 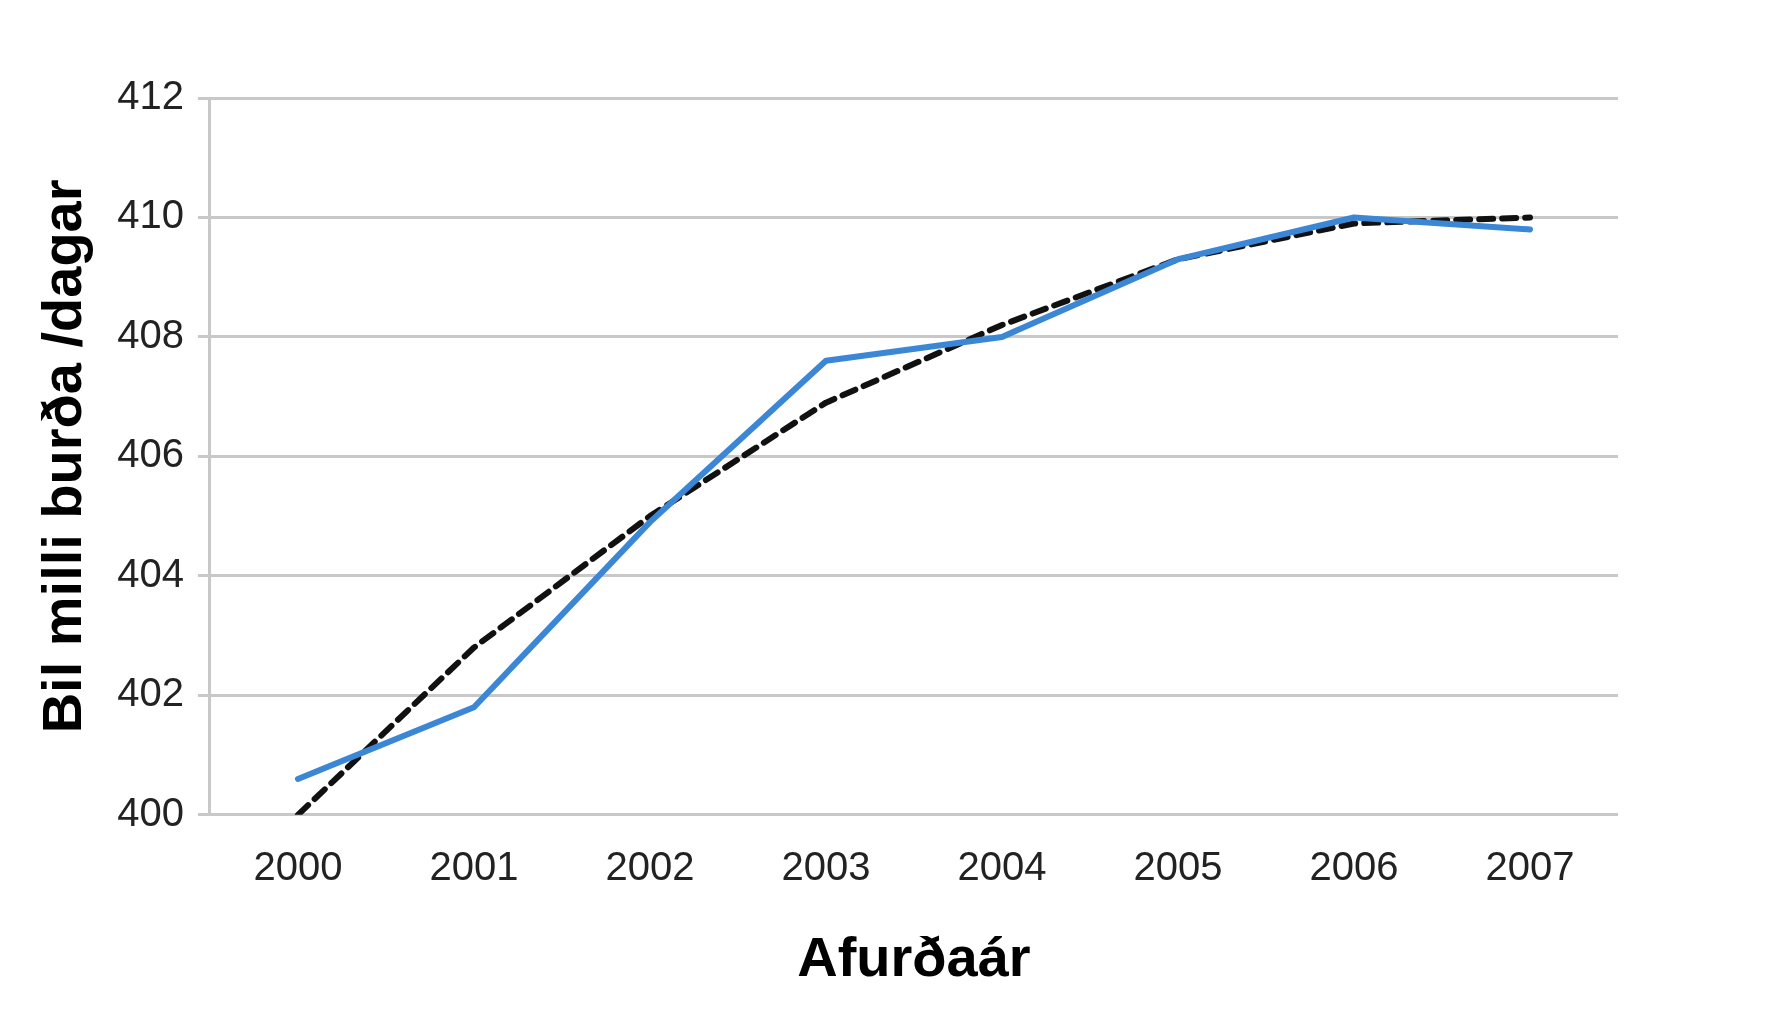 I want to click on x-tick-label: 2003, so click(x=826, y=865).